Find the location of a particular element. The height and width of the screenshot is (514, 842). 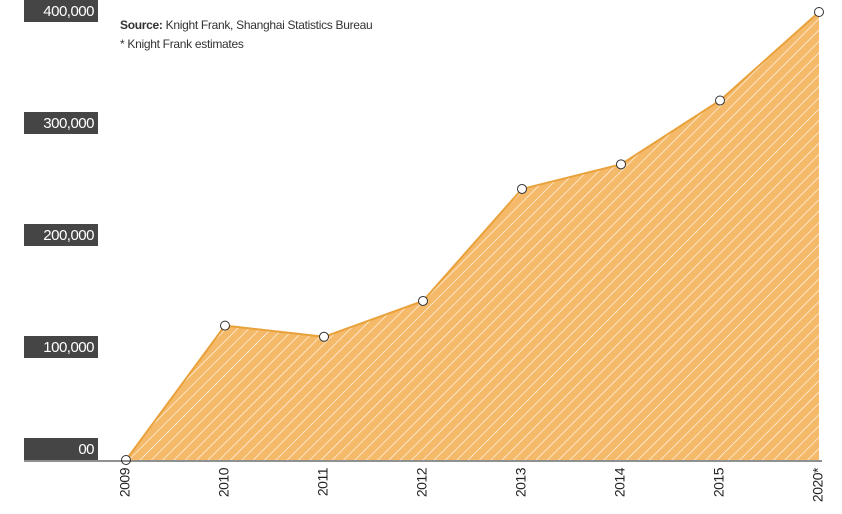

y-tick-label: 400,000 is located at coordinates (68, 11).